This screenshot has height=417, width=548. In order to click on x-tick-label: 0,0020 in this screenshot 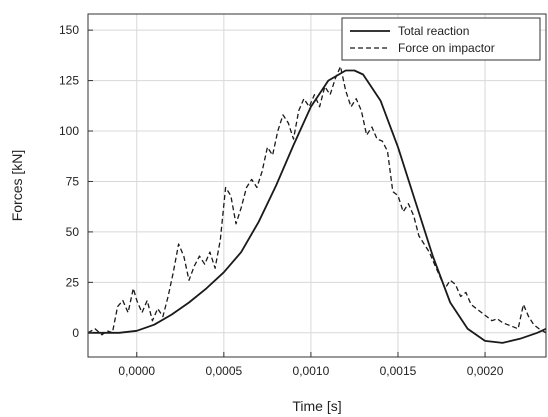, I will do `click(485, 371)`.